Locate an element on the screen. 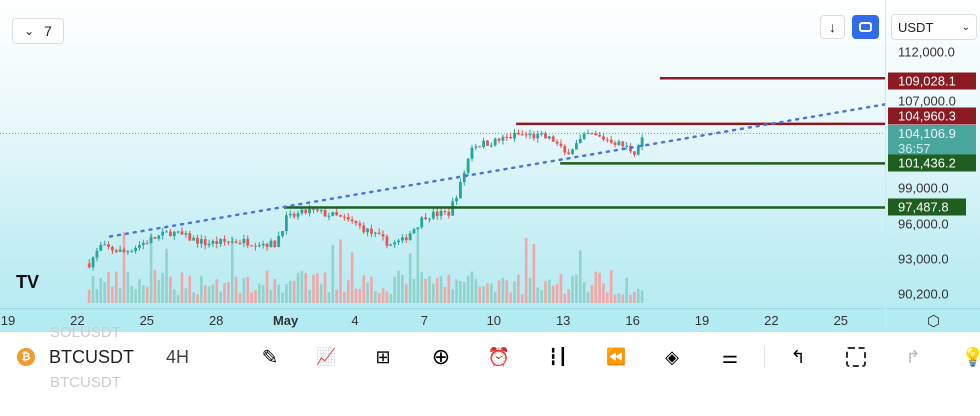 The height and width of the screenshot is (416, 980). undo-button: ↰ is located at coordinates (798, 357).